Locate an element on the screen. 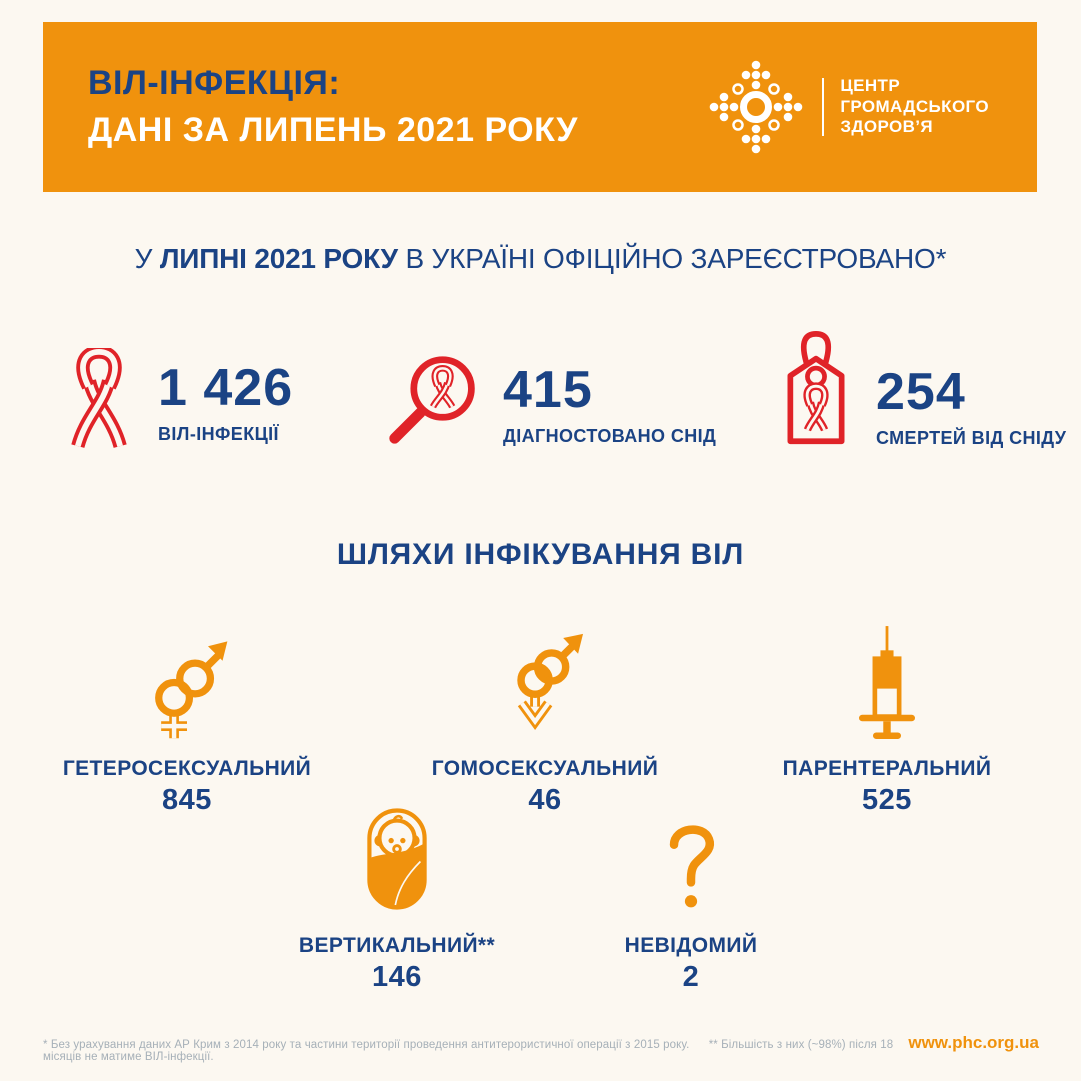 This screenshot has height=1081, width=1081. route-label: ГЕТЕРОСЕКСУАЛЬНИЙ is located at coordinates (187, 768).